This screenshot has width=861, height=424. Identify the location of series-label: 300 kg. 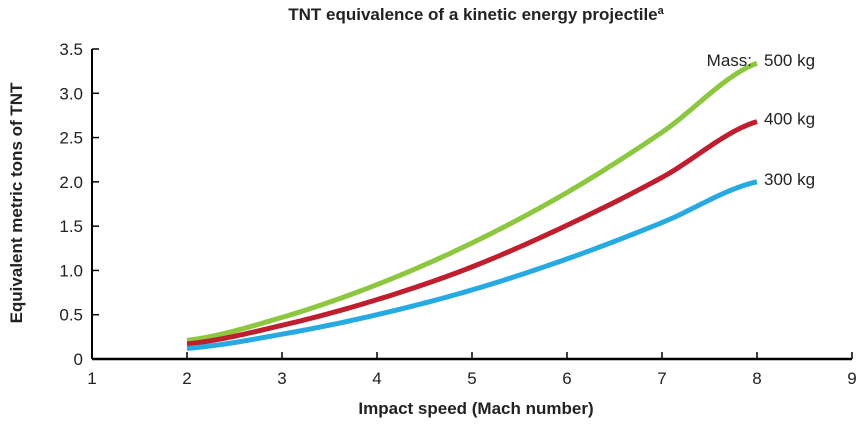
(789, 179).